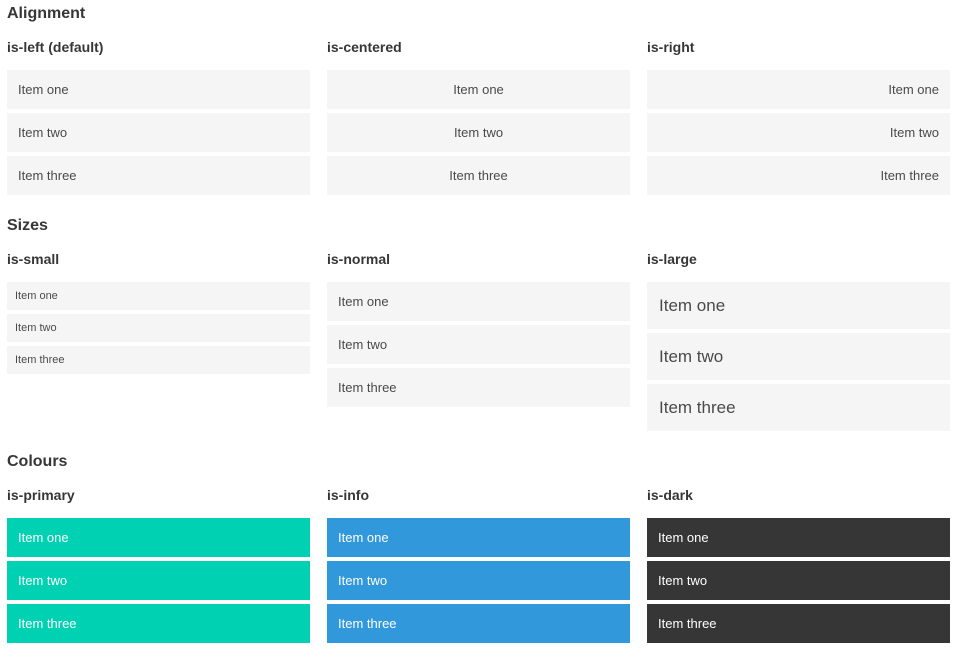 Image resolution: width=960 pixels, height=654 pixels. I want to click on column-is-large: is-large Item one Item two Item three, so click(798, 341).